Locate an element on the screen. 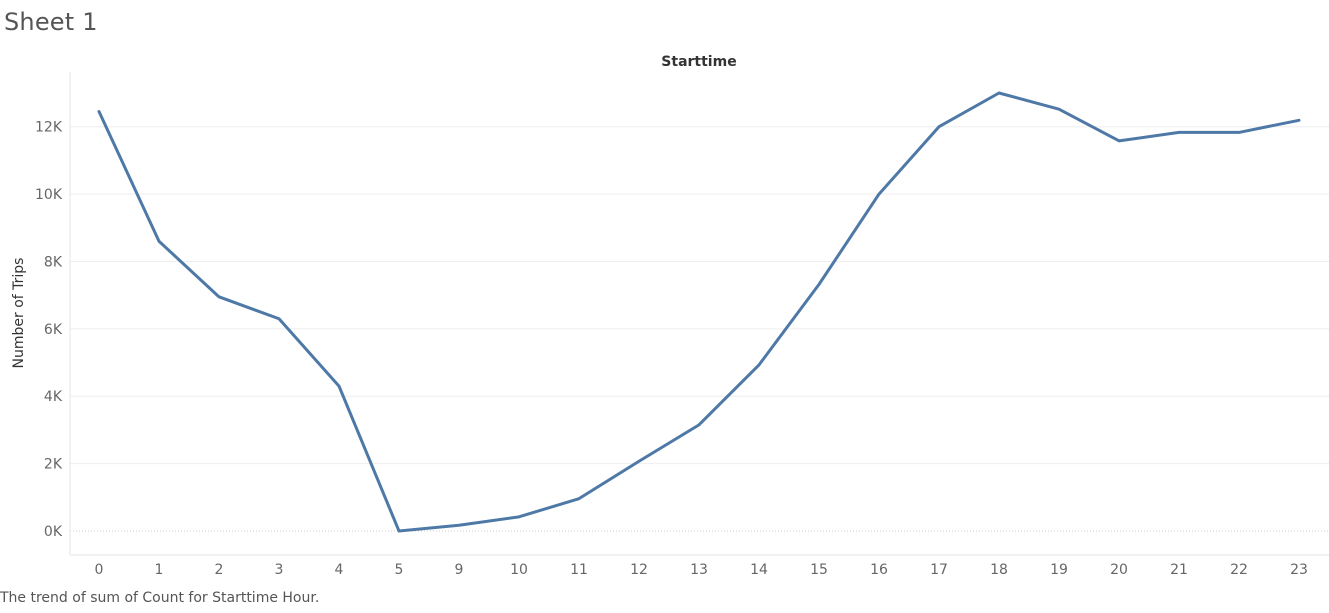  x-tick-label: 9 is located at coordinates (459, 570).